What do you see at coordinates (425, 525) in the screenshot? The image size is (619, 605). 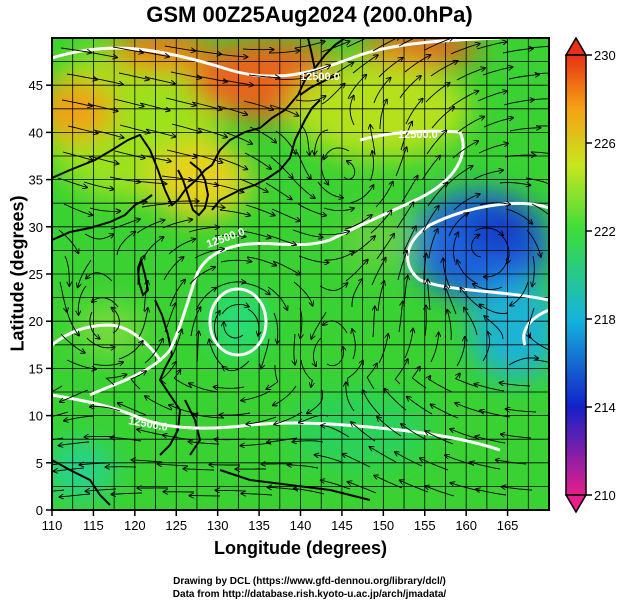 I see `x-tick-label: 155` at bounding box center [425, 525].